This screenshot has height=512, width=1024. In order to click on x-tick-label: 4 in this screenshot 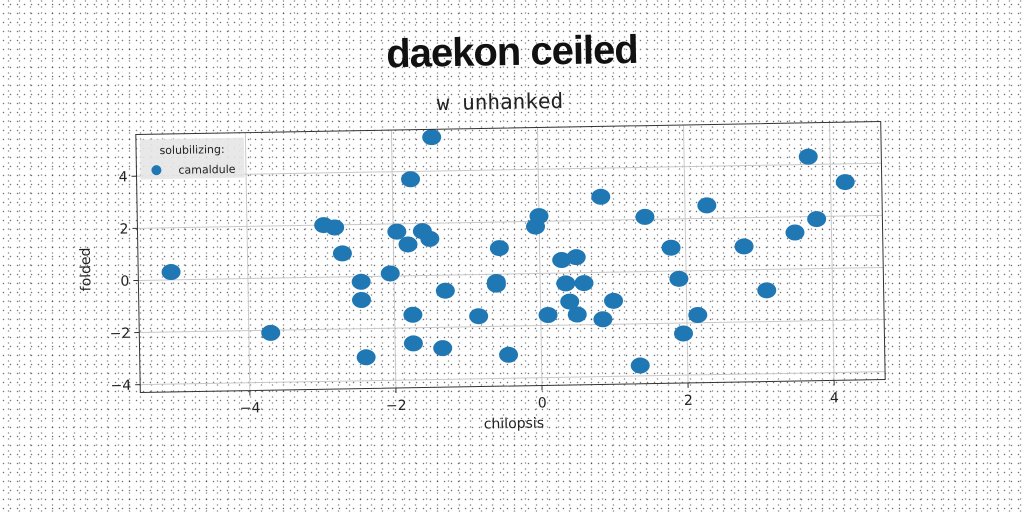, I will do `click(834, 398)`.